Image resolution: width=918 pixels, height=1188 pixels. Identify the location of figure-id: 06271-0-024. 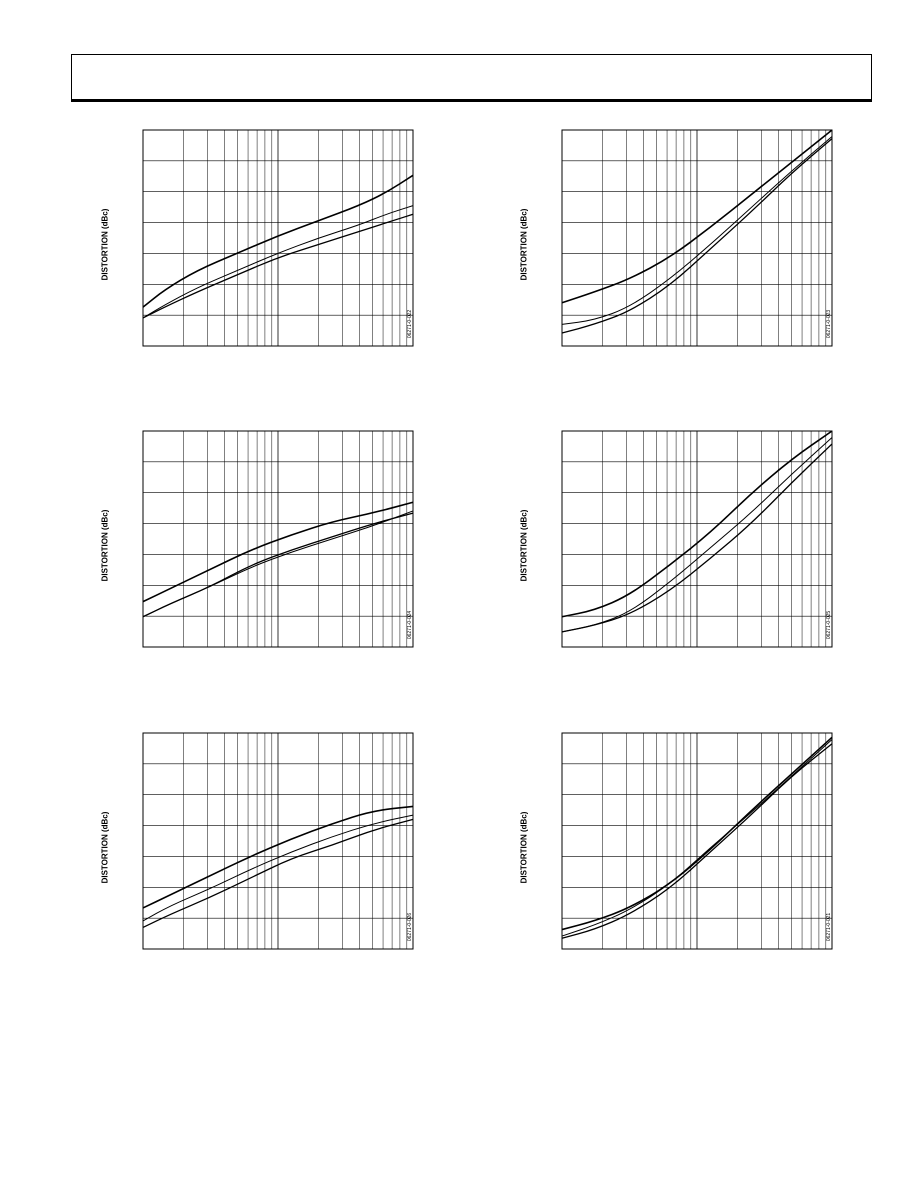
(410, 625).